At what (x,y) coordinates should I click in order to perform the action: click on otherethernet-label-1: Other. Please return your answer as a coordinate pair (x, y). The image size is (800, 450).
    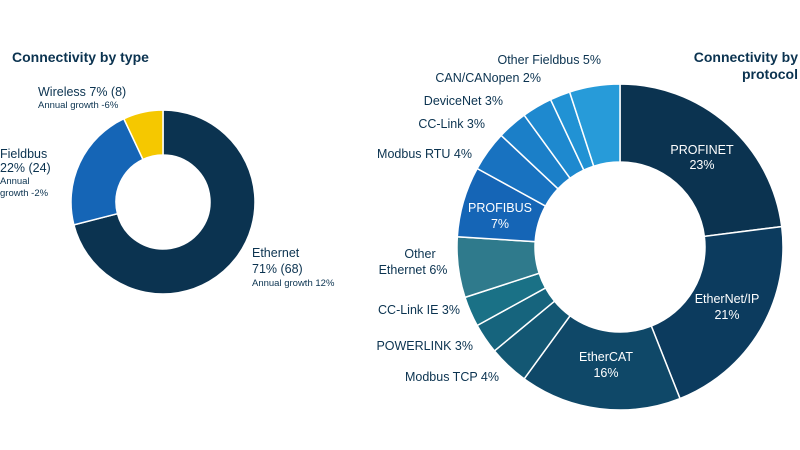
    Looking at the image, I should click on (419, 254).